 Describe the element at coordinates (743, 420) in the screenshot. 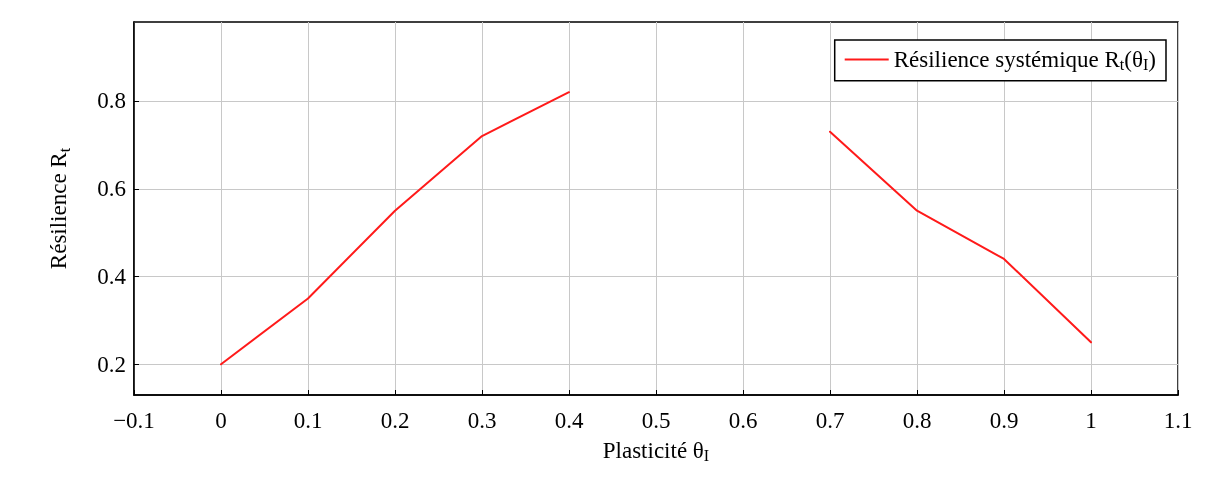

I see `x-tick-label: 0.6` at that location.